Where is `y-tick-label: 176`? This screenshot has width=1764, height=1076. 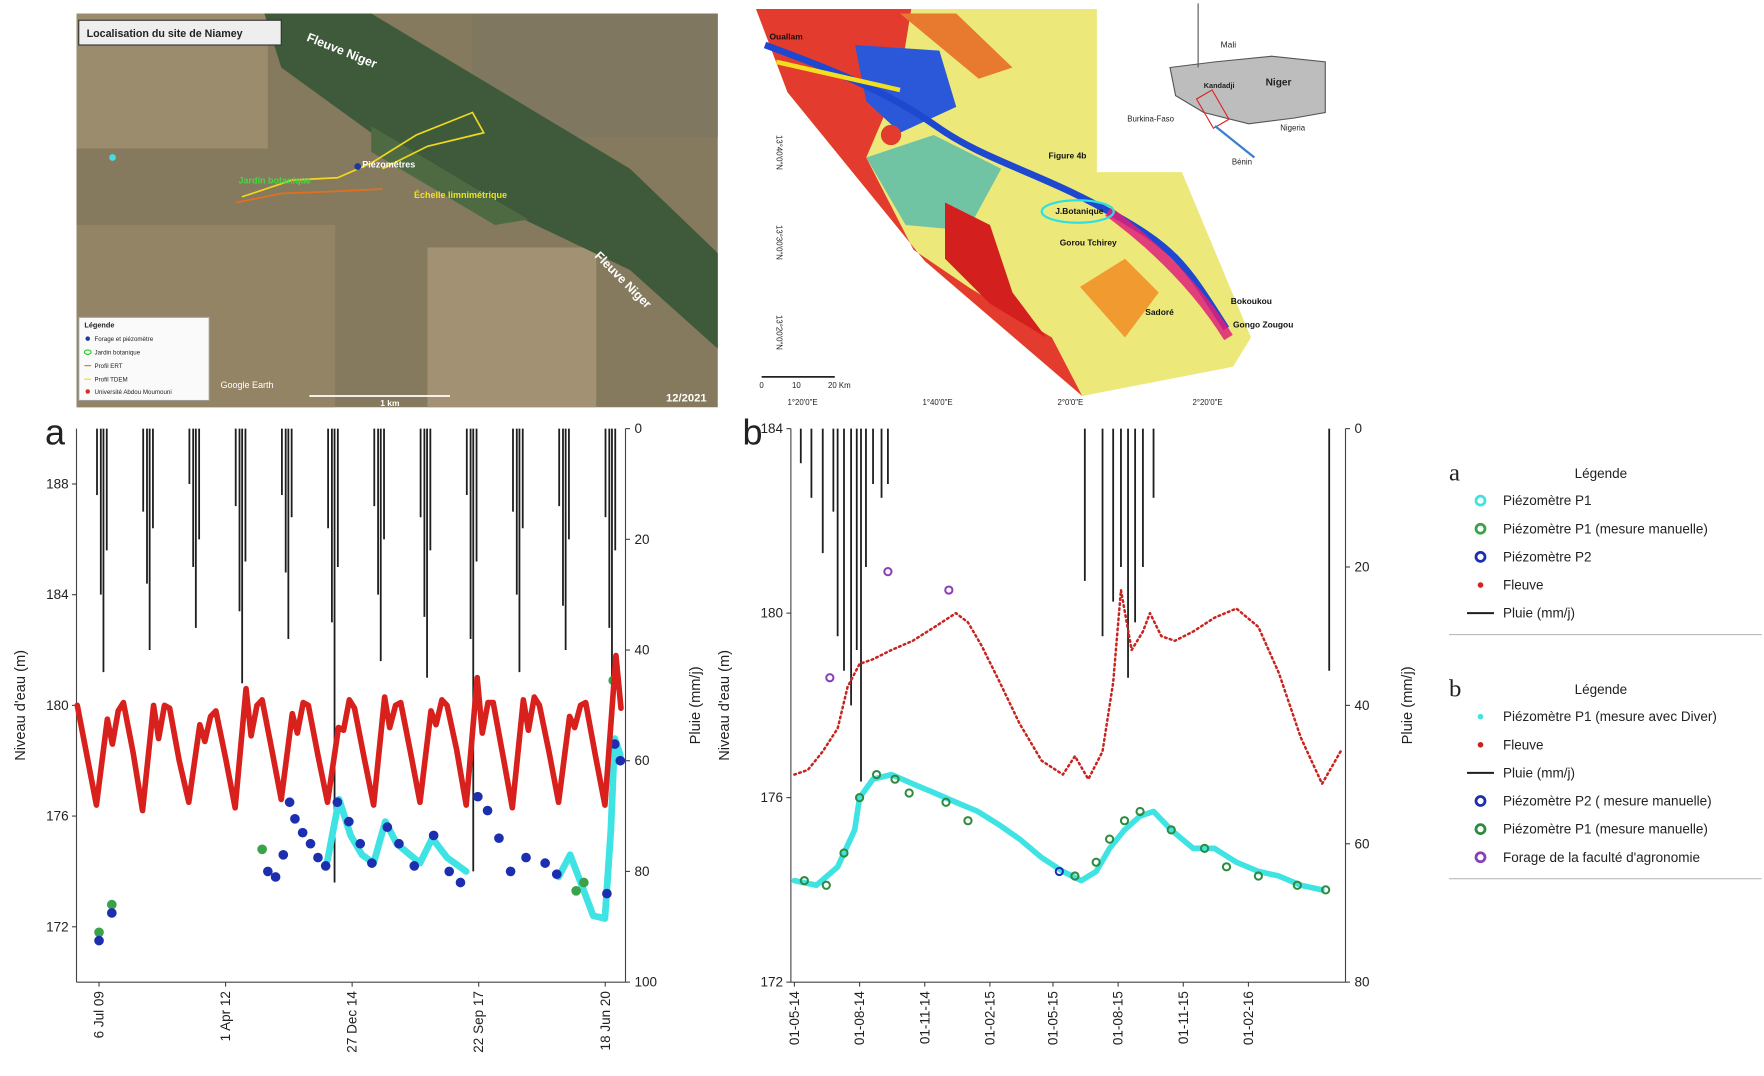 y-tick-label: 176 is located at coordinates (57, 816).